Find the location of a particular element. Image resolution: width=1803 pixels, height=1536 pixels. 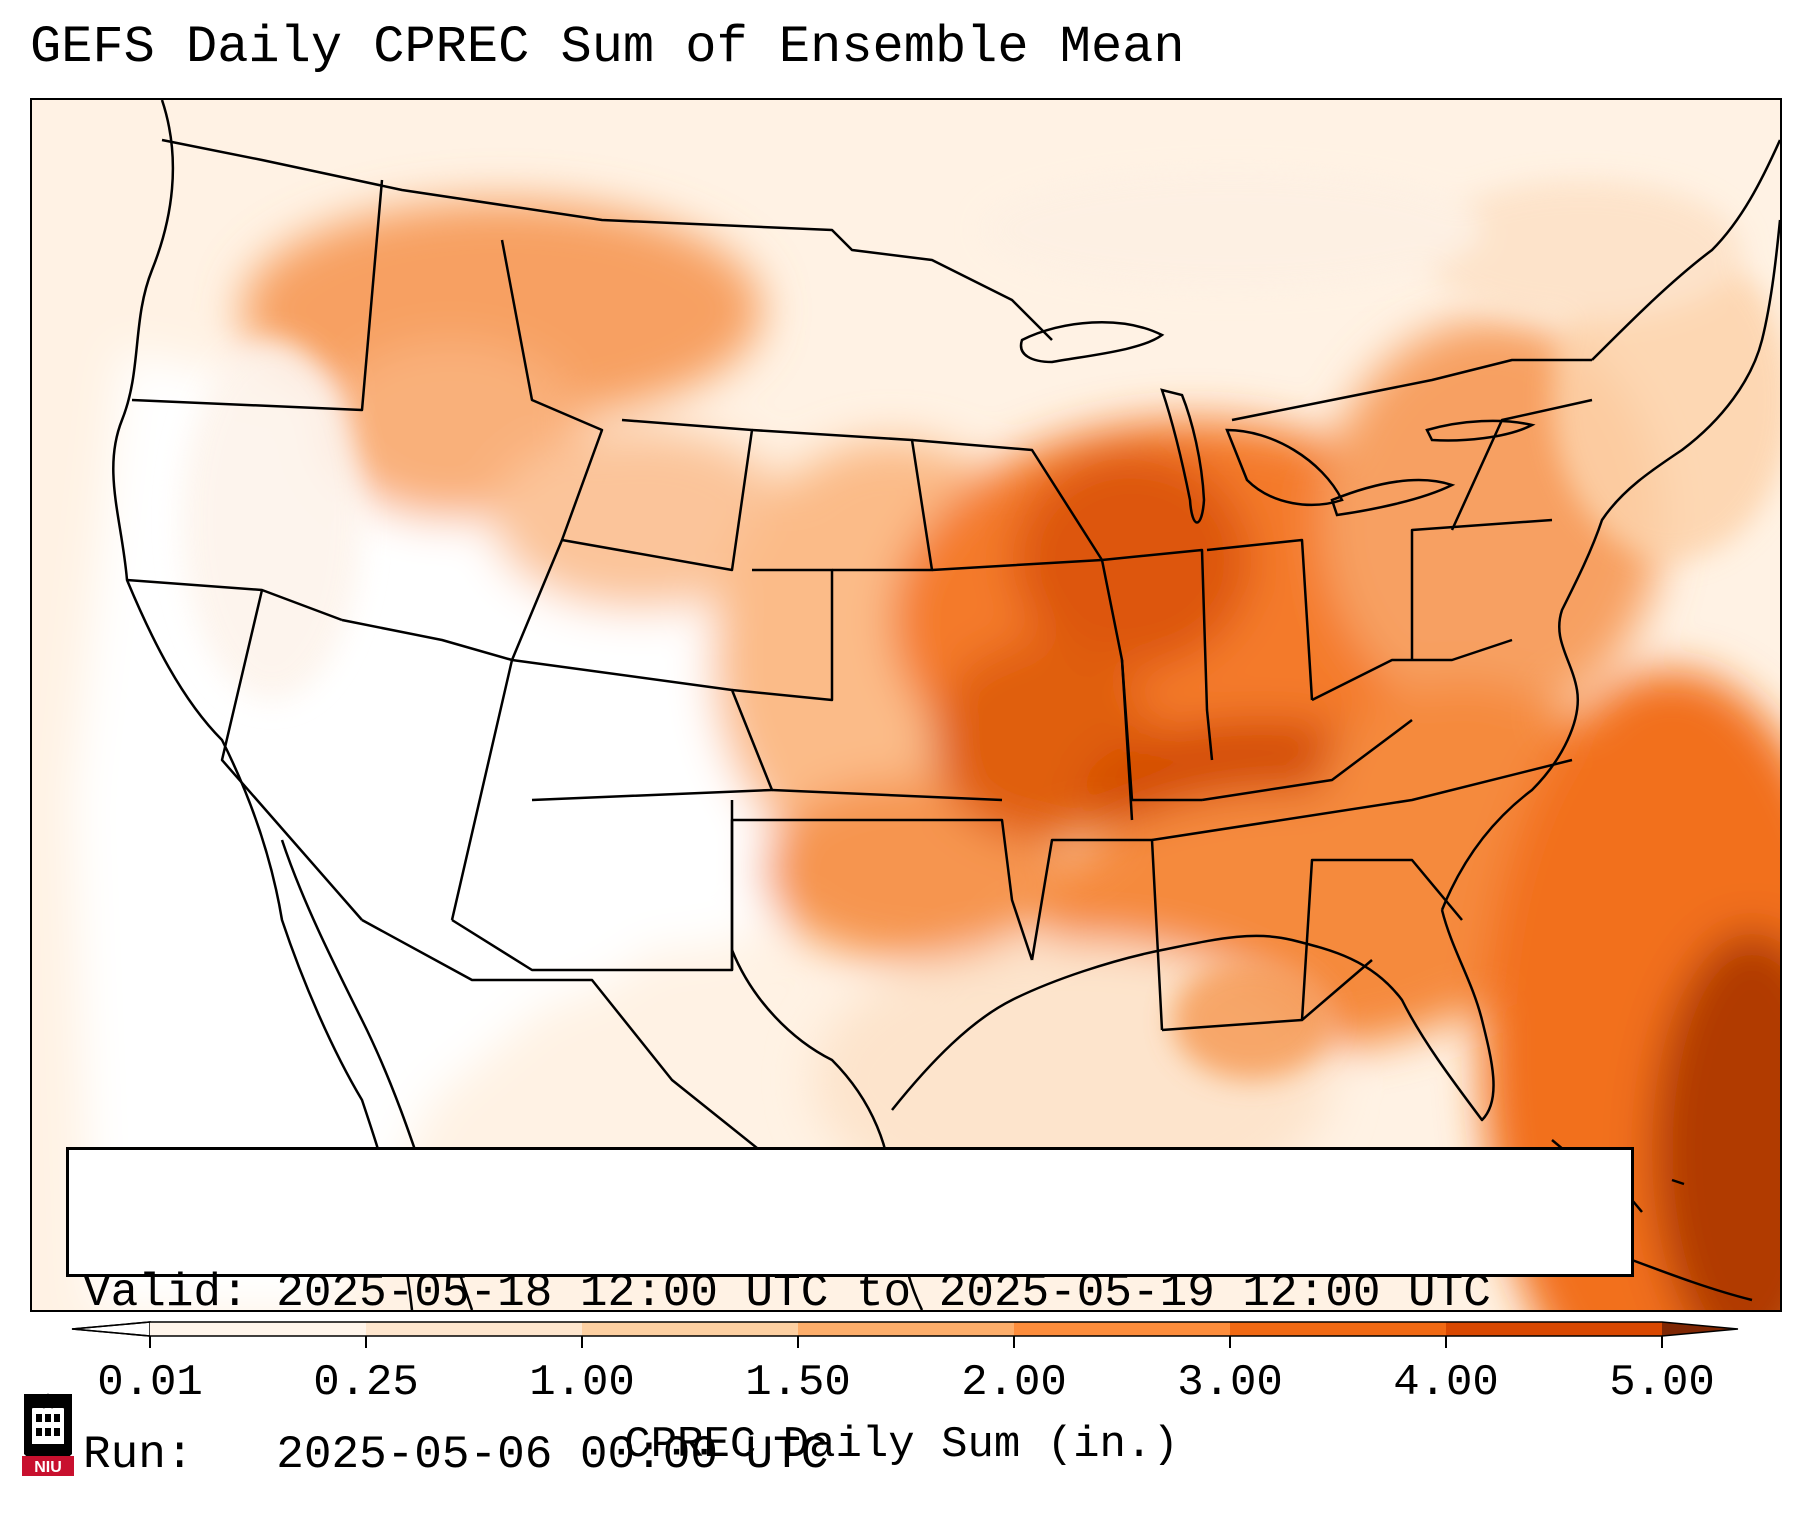

valid-label: Valid: is located at coordinates (166, 1293).